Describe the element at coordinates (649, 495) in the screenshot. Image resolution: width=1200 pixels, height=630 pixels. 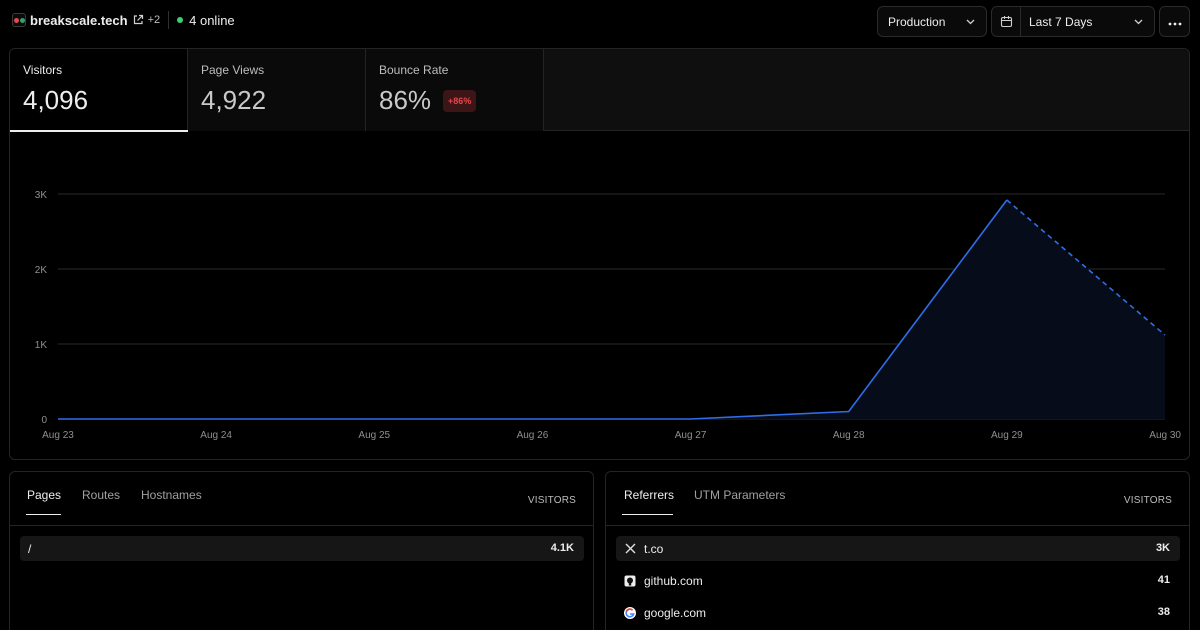
I see `tab-referrers: Referrers` at that location.